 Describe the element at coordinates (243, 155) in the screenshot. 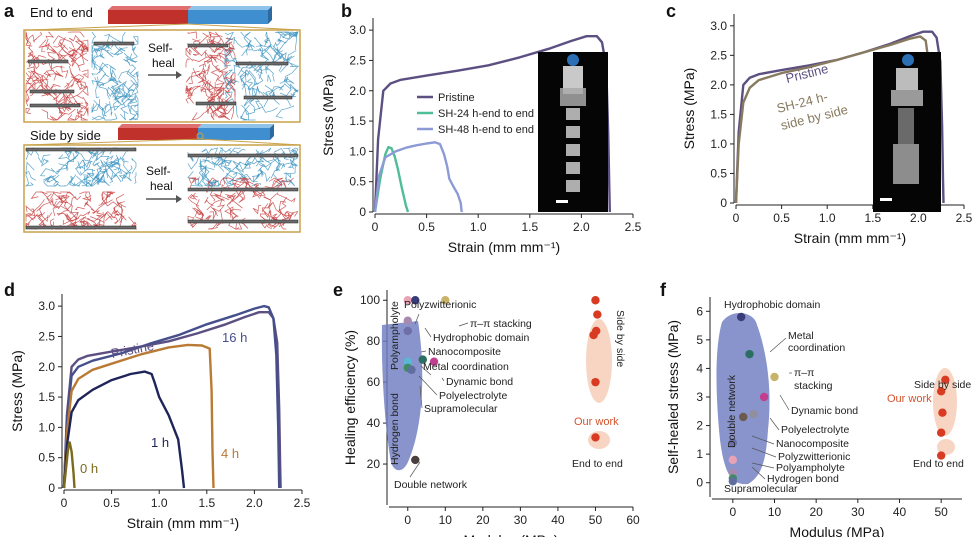

I see `layer-sheet` at that location.